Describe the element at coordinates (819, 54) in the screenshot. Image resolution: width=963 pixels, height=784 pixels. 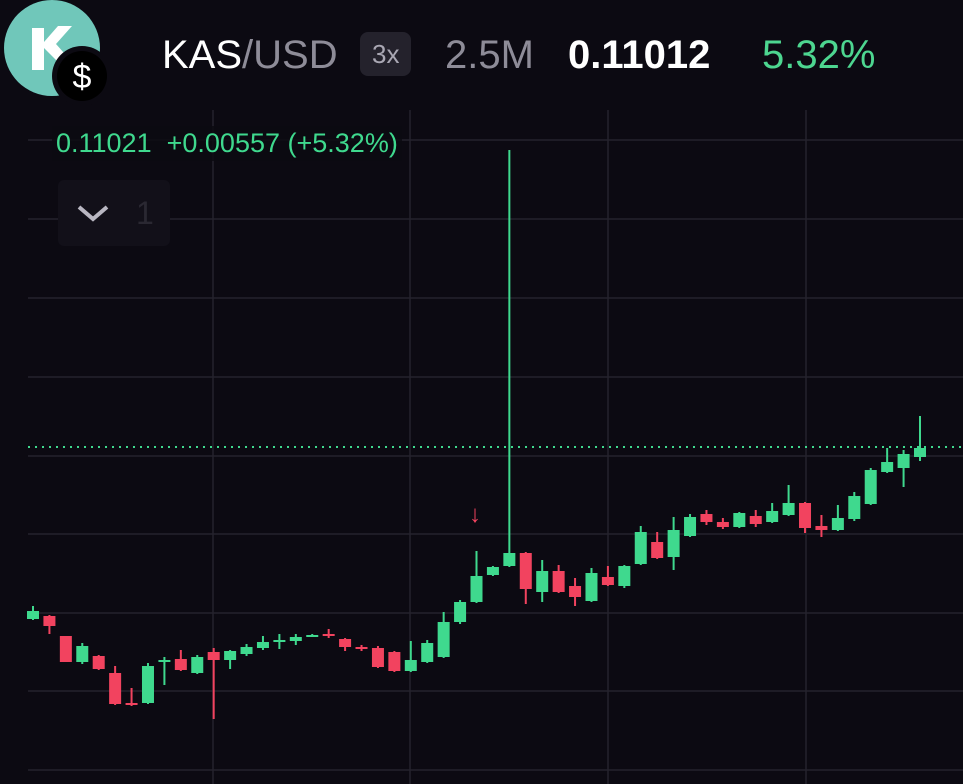
I see `change: 5.32%` at that location.